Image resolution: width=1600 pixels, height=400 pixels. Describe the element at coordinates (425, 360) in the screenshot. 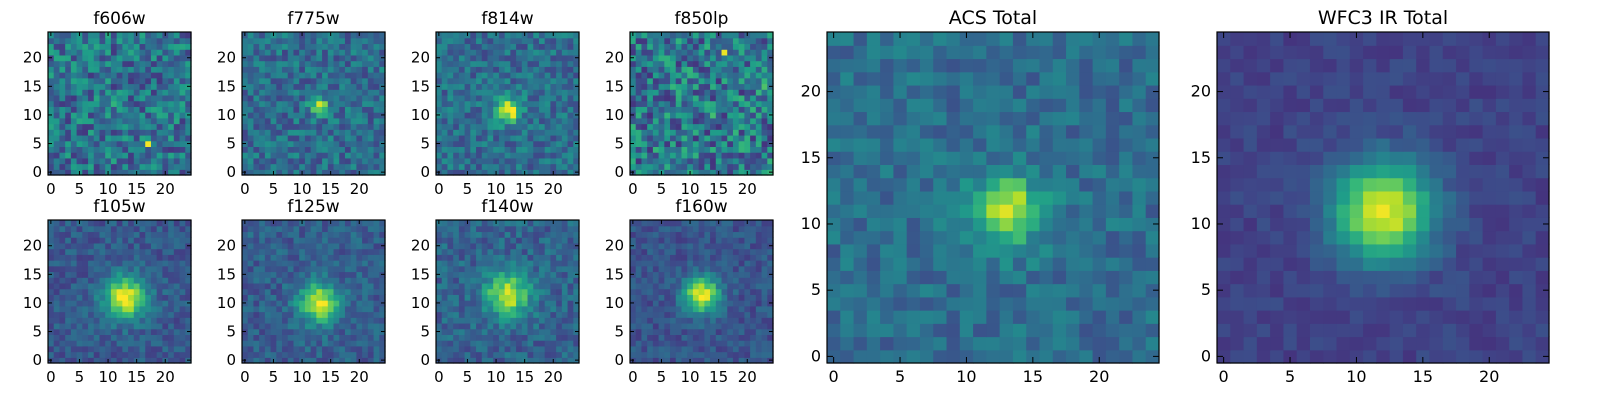

I see `y-tick-label: 0` at that location.